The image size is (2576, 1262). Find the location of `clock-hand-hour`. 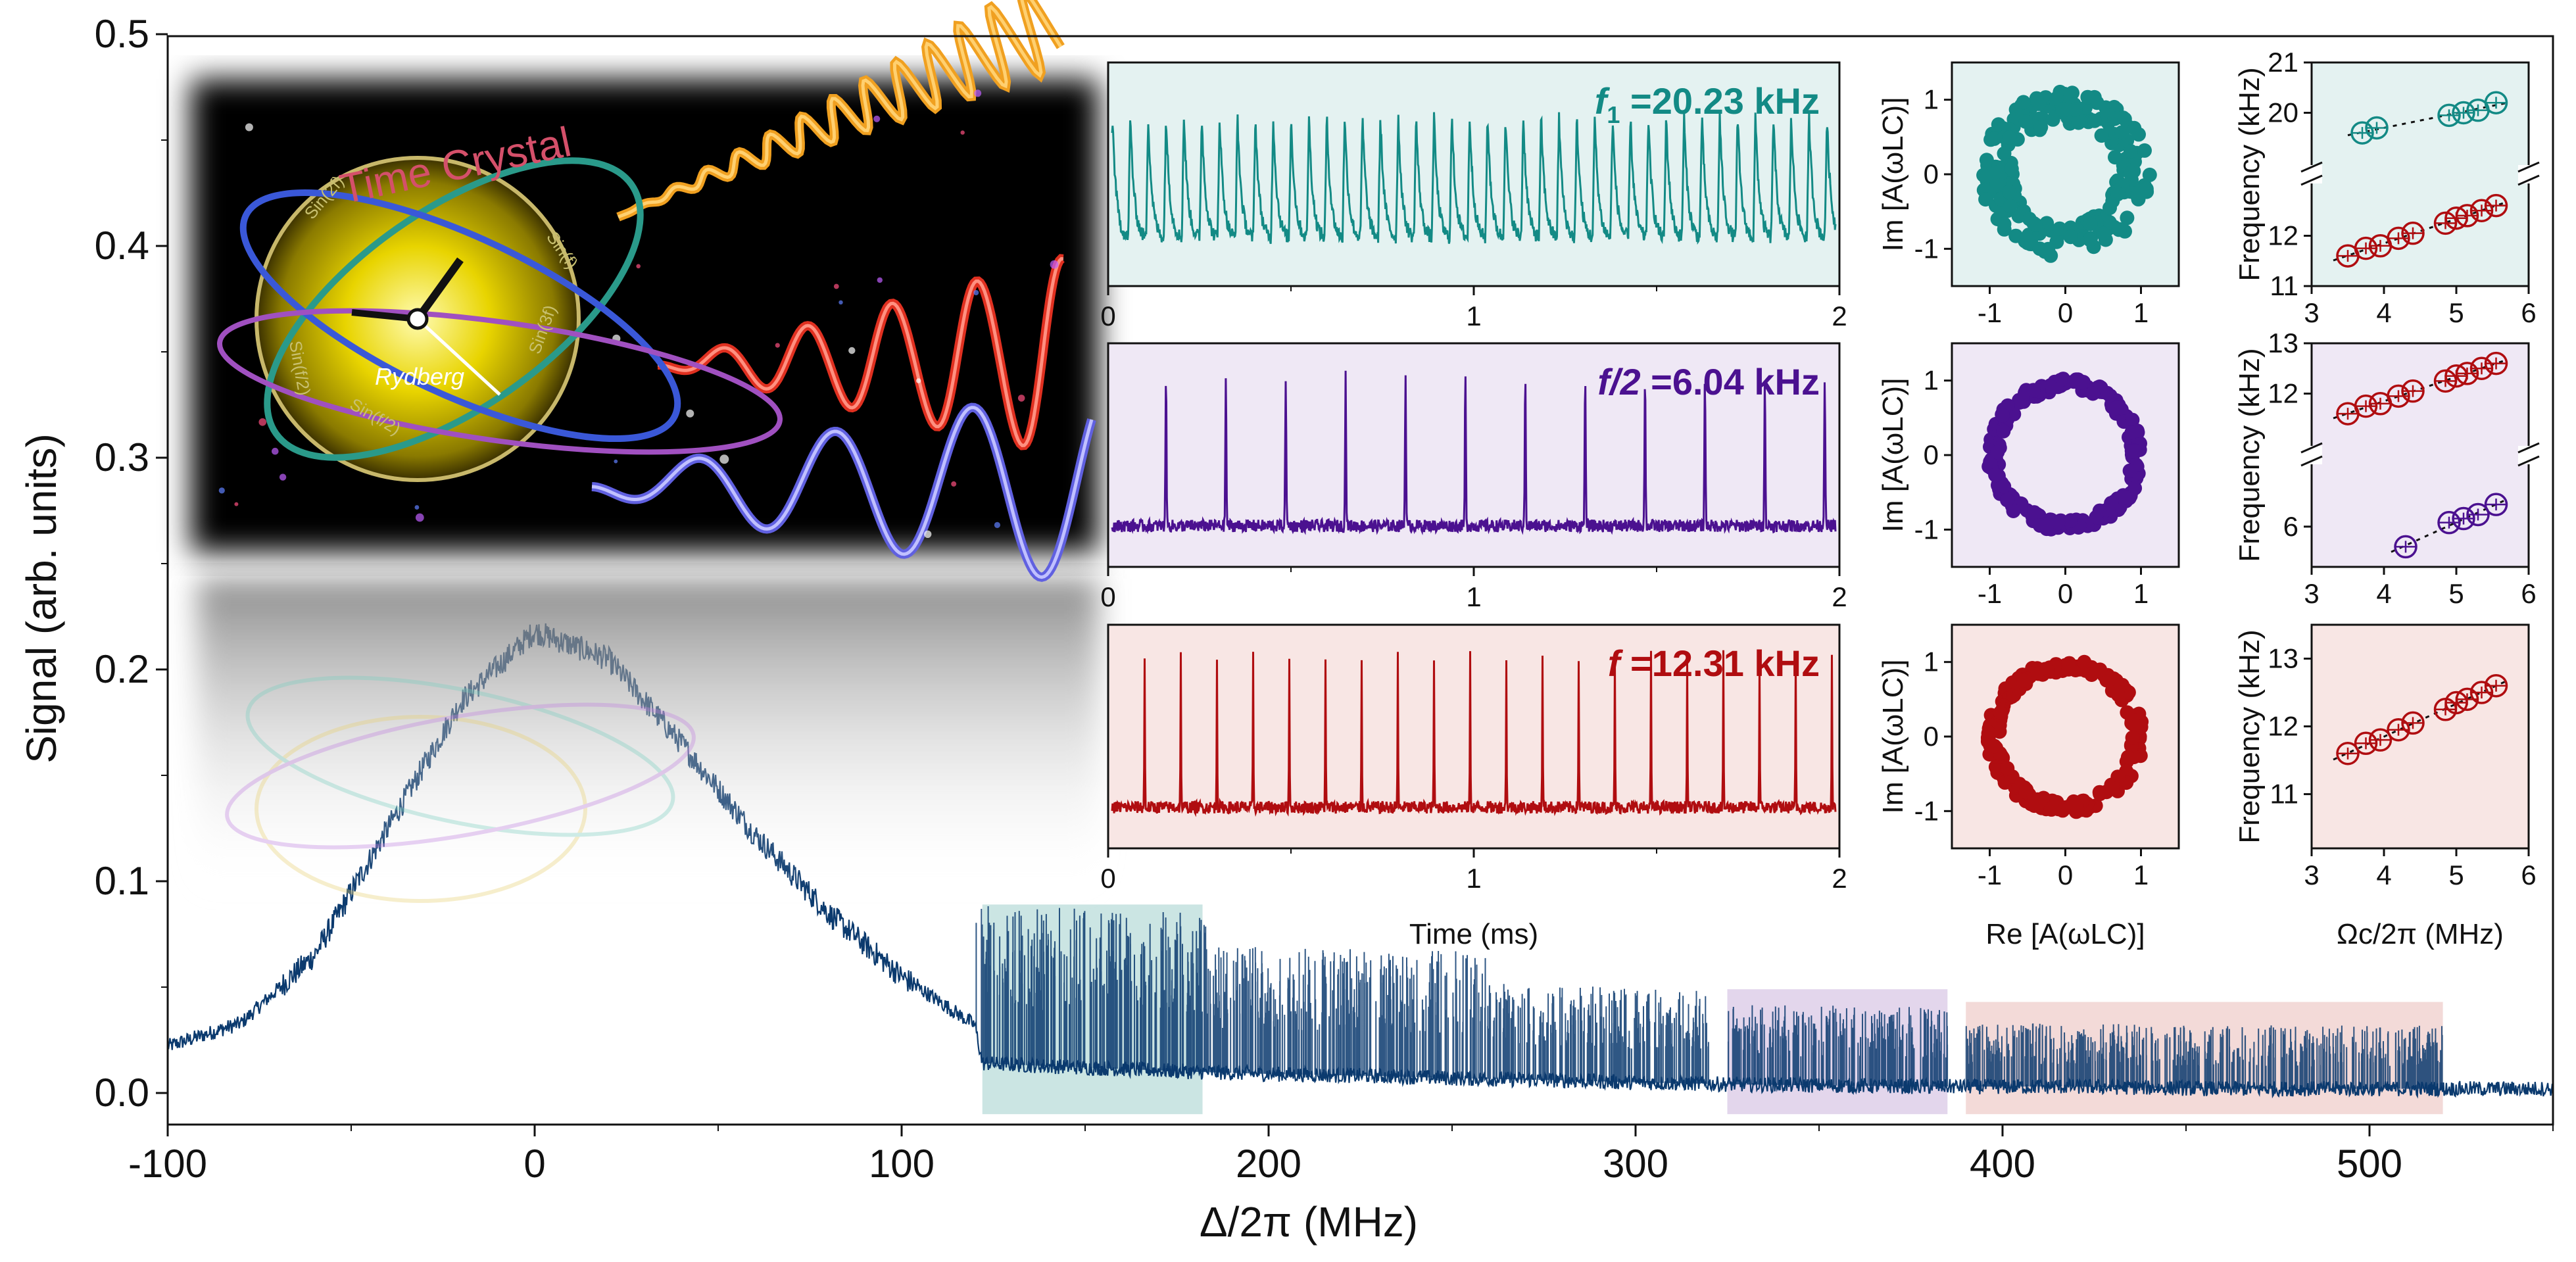

clock-hand-hour is located at coordinates (439, 289).